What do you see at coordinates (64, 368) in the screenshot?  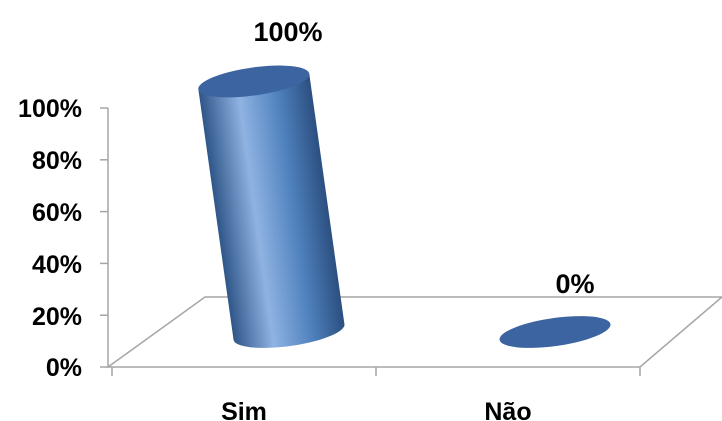 I see `y-tick-label: 0%` at bounding box center [64, 368].